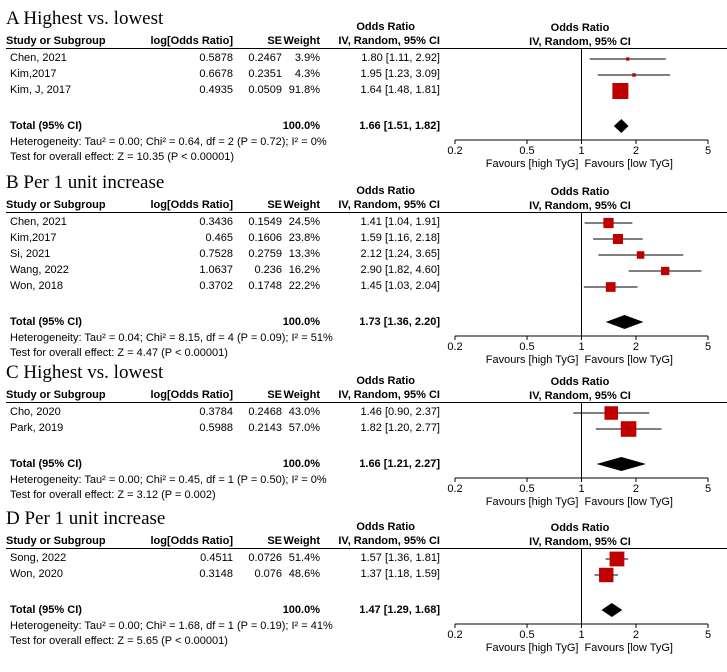 This screenshot has height=672, width=727. Describe the element at coordinates (304, 574) in the screenshot. I see `study-weight: 48.6%` at that location.